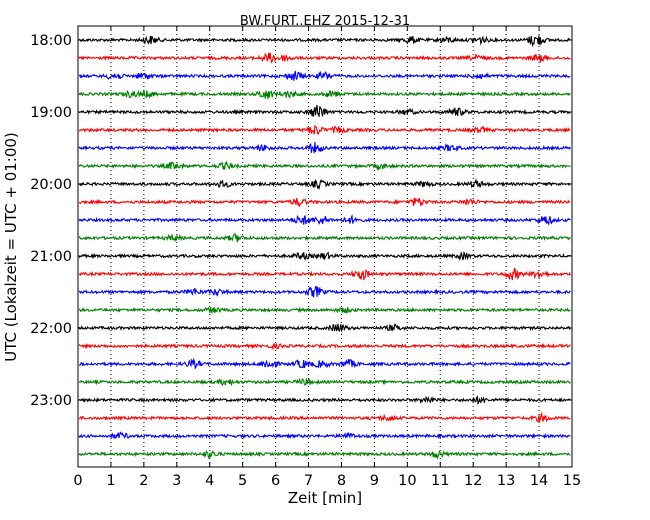 The width and height of the screenshot is (650, 520). What do you see at coordinates (325, 21) in the screenshot?
I see `chart-title: BW.FURT..EHZ 2015-12-31` at bounding box center [325, 21].